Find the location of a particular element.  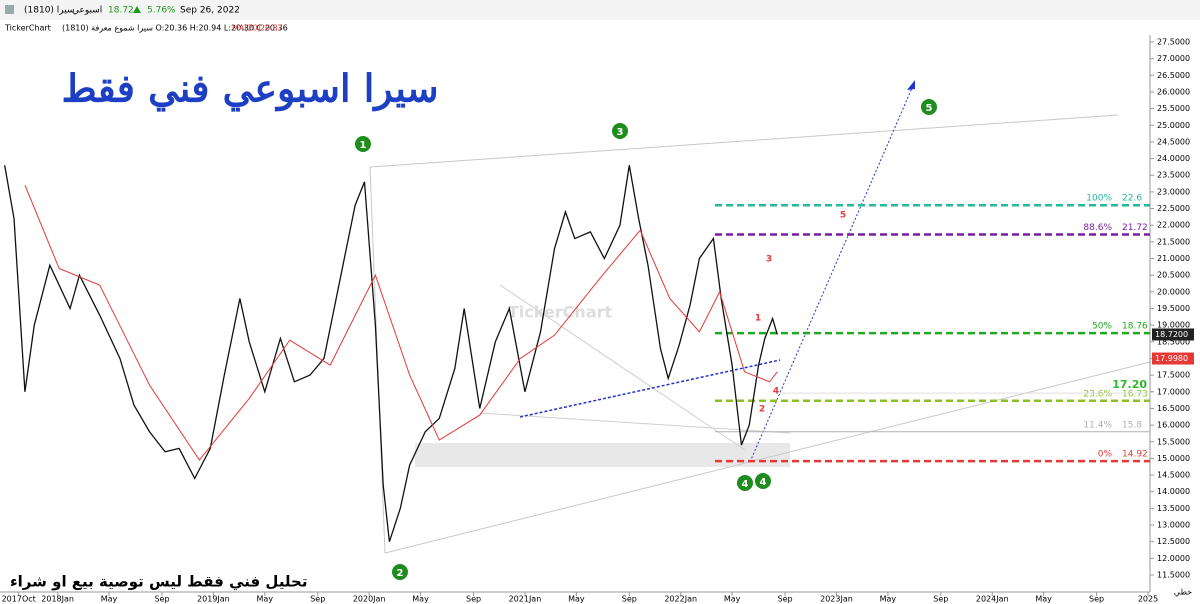

x-tick-label: 2019Jan is located at coordinates (213, 599).